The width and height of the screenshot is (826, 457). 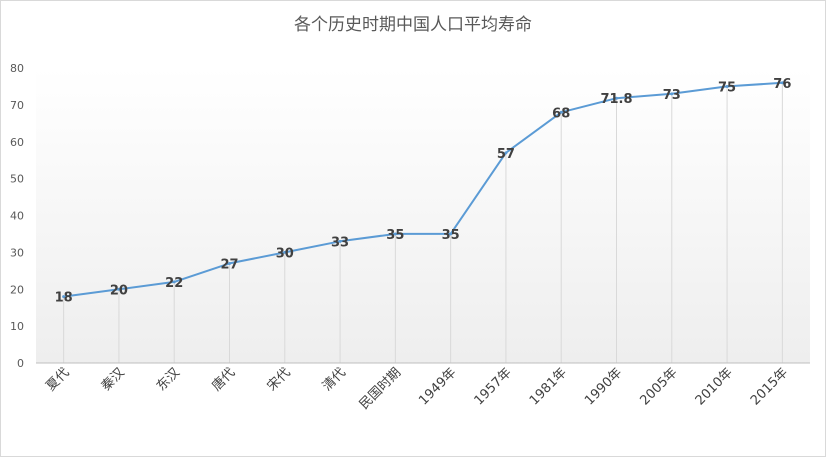 I want to click on x-tick-label: 清代, so click(x=334, y=379).